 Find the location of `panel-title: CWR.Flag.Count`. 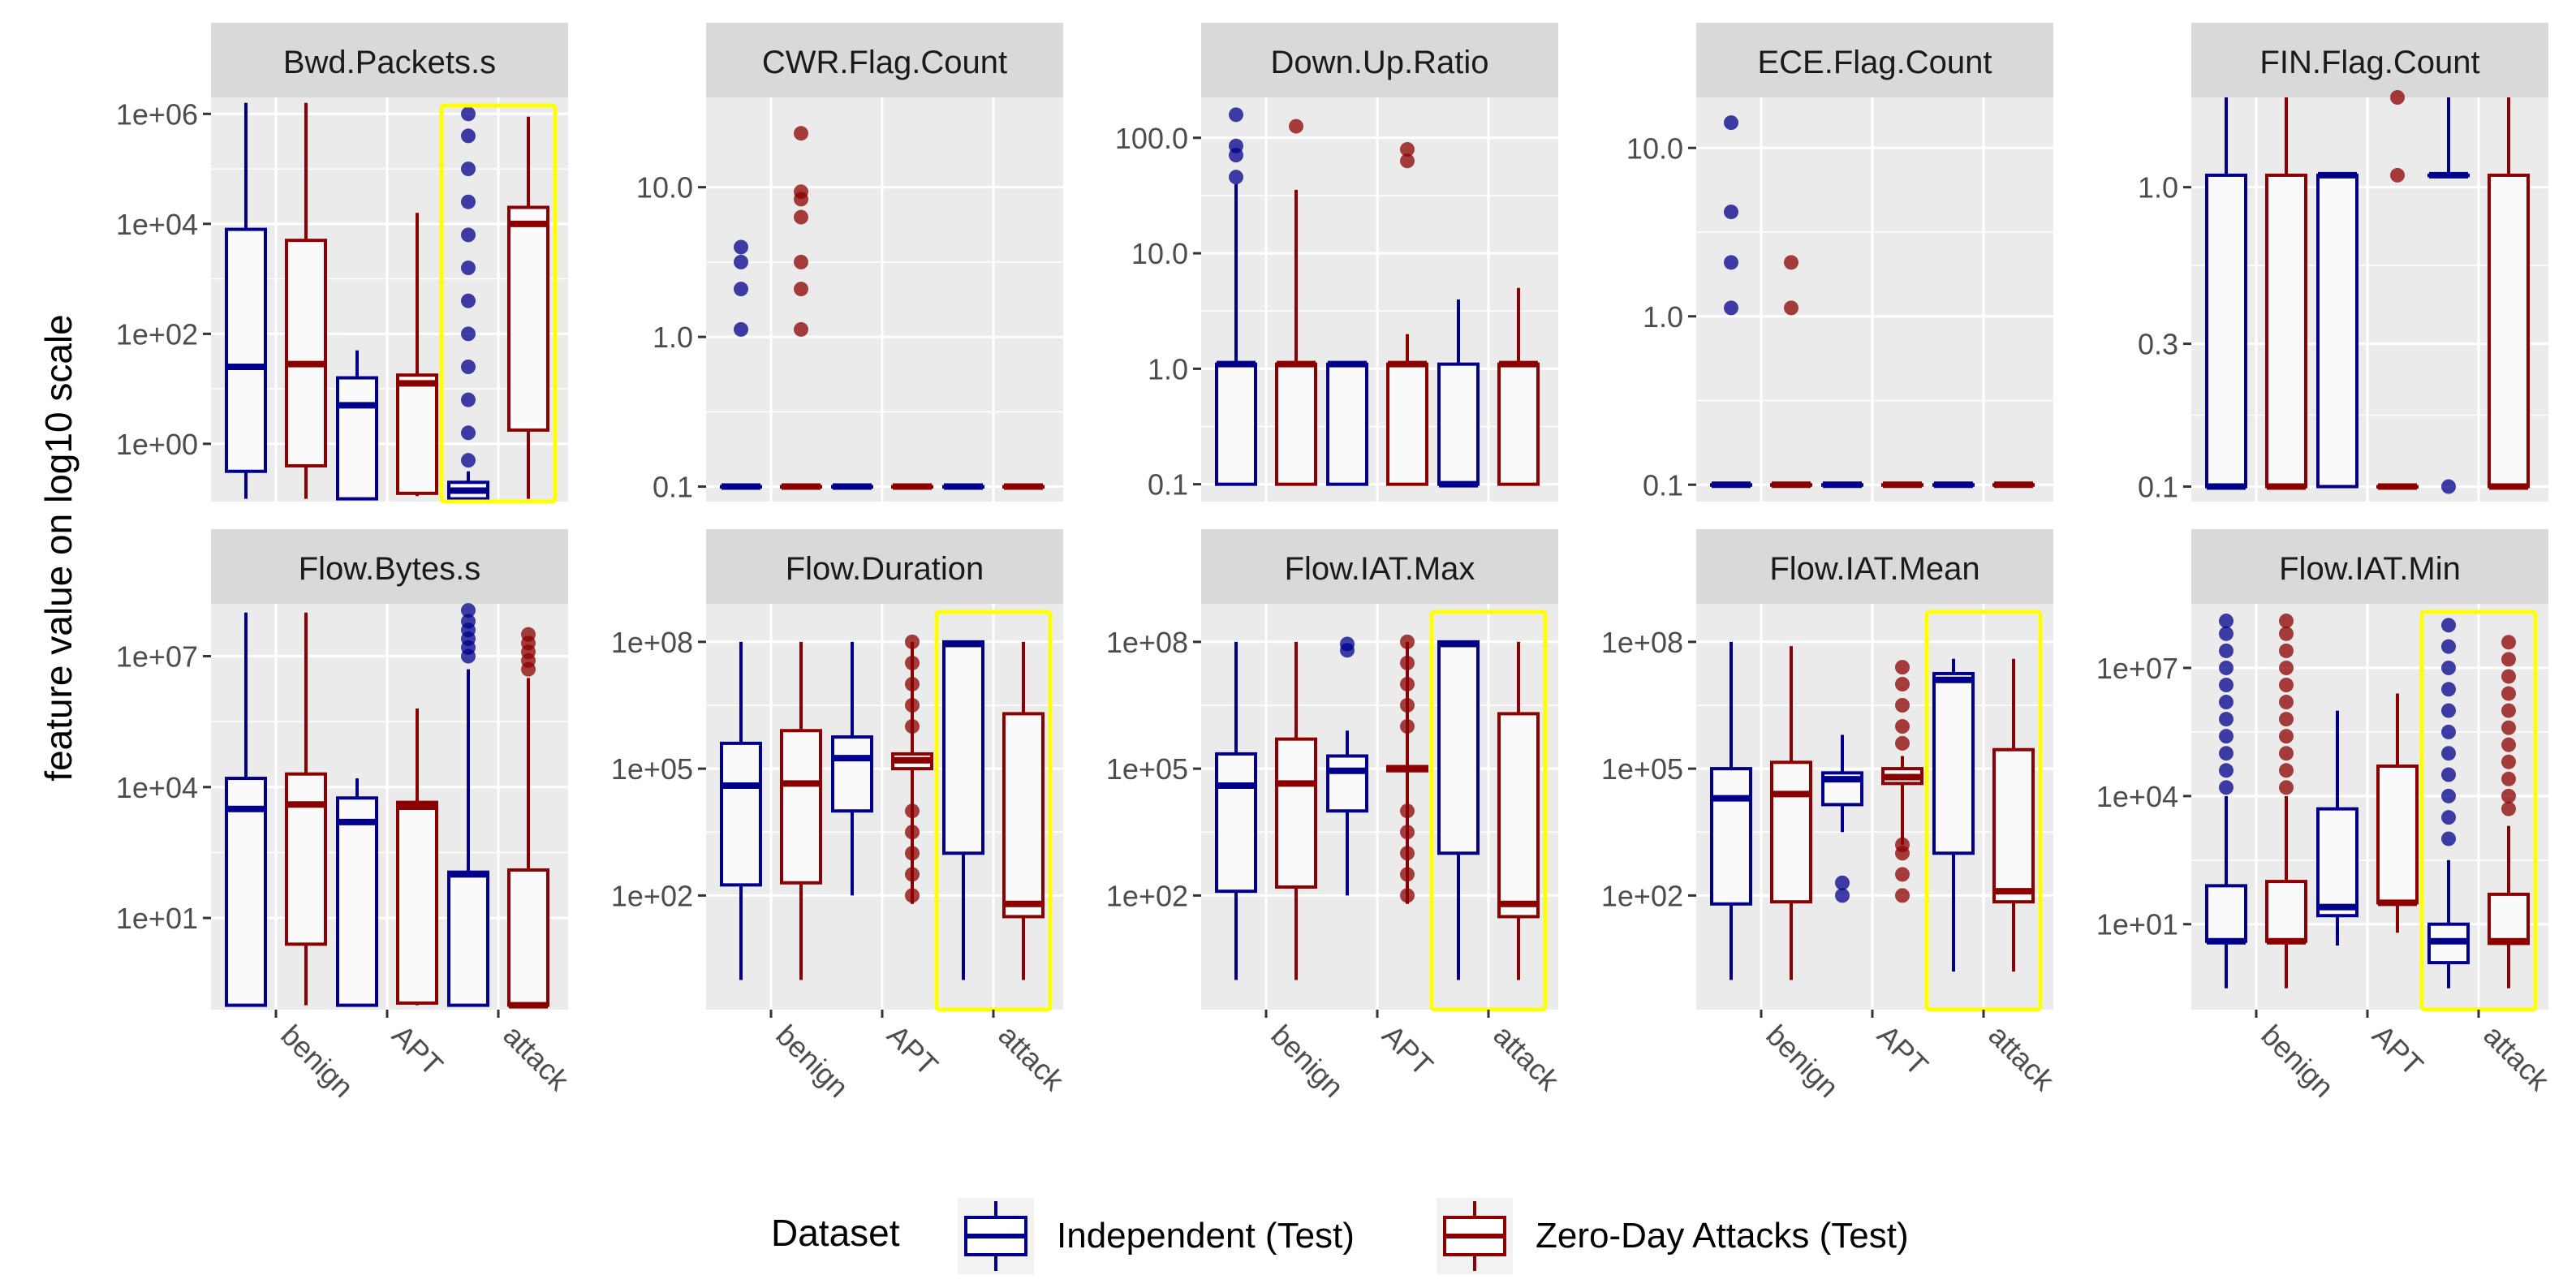

panel-title: CWR.Flag.Count is located at coordinates (884, 62).